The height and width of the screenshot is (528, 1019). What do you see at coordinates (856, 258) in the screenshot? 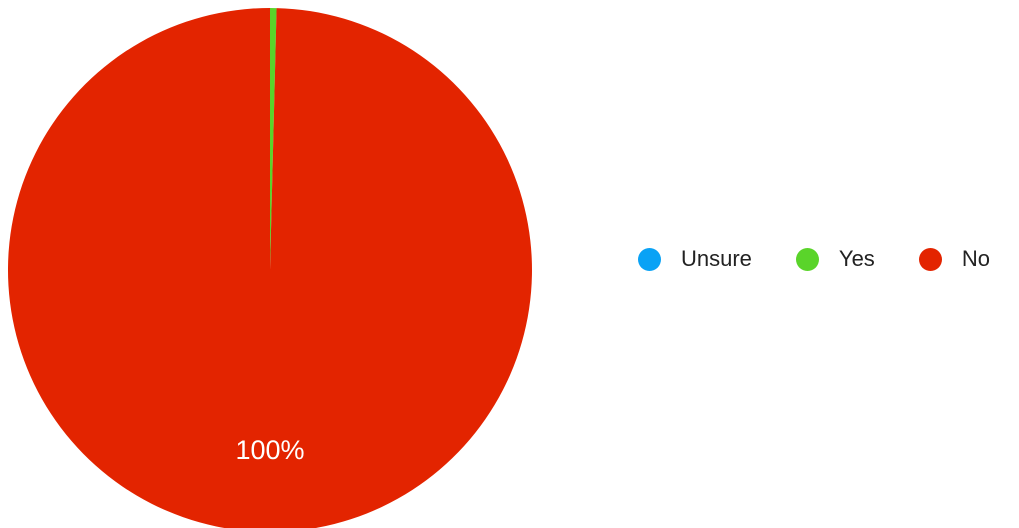
I see `legend-label-yes: Yes` at bounding box center [856, 258].